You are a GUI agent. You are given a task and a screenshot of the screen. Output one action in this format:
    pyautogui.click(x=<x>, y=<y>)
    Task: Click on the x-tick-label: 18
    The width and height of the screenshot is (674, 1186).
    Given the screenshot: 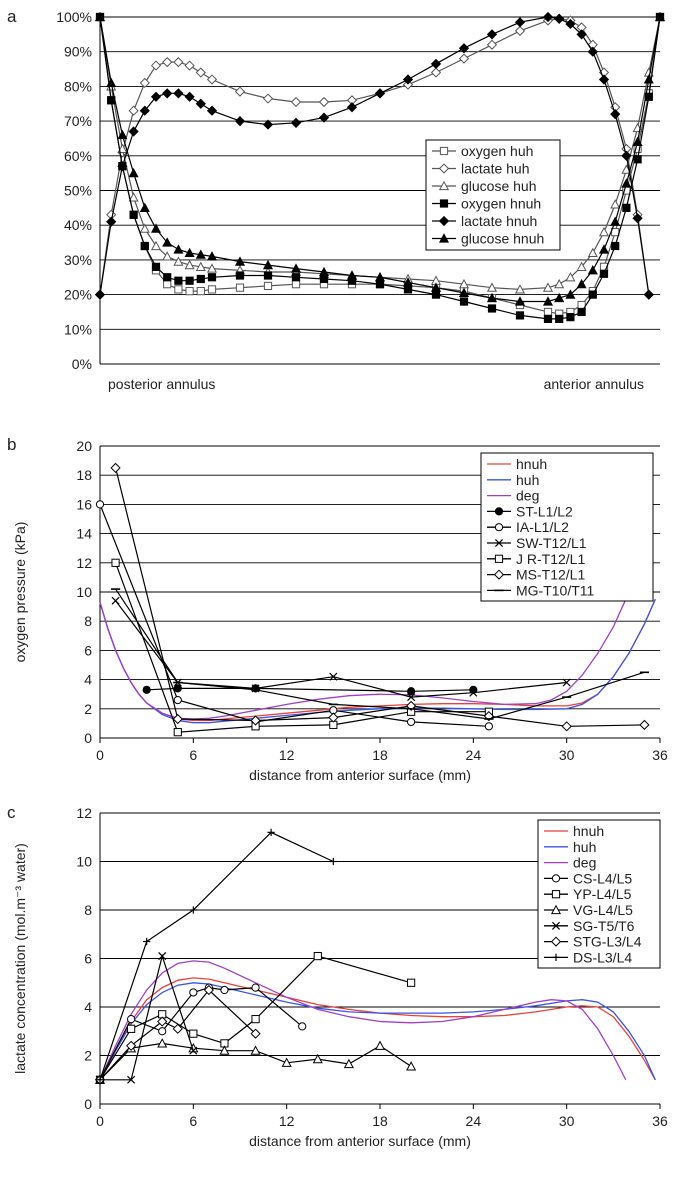 What is the action you would take?
    pyautogui.click(x=380, y=1121)
    